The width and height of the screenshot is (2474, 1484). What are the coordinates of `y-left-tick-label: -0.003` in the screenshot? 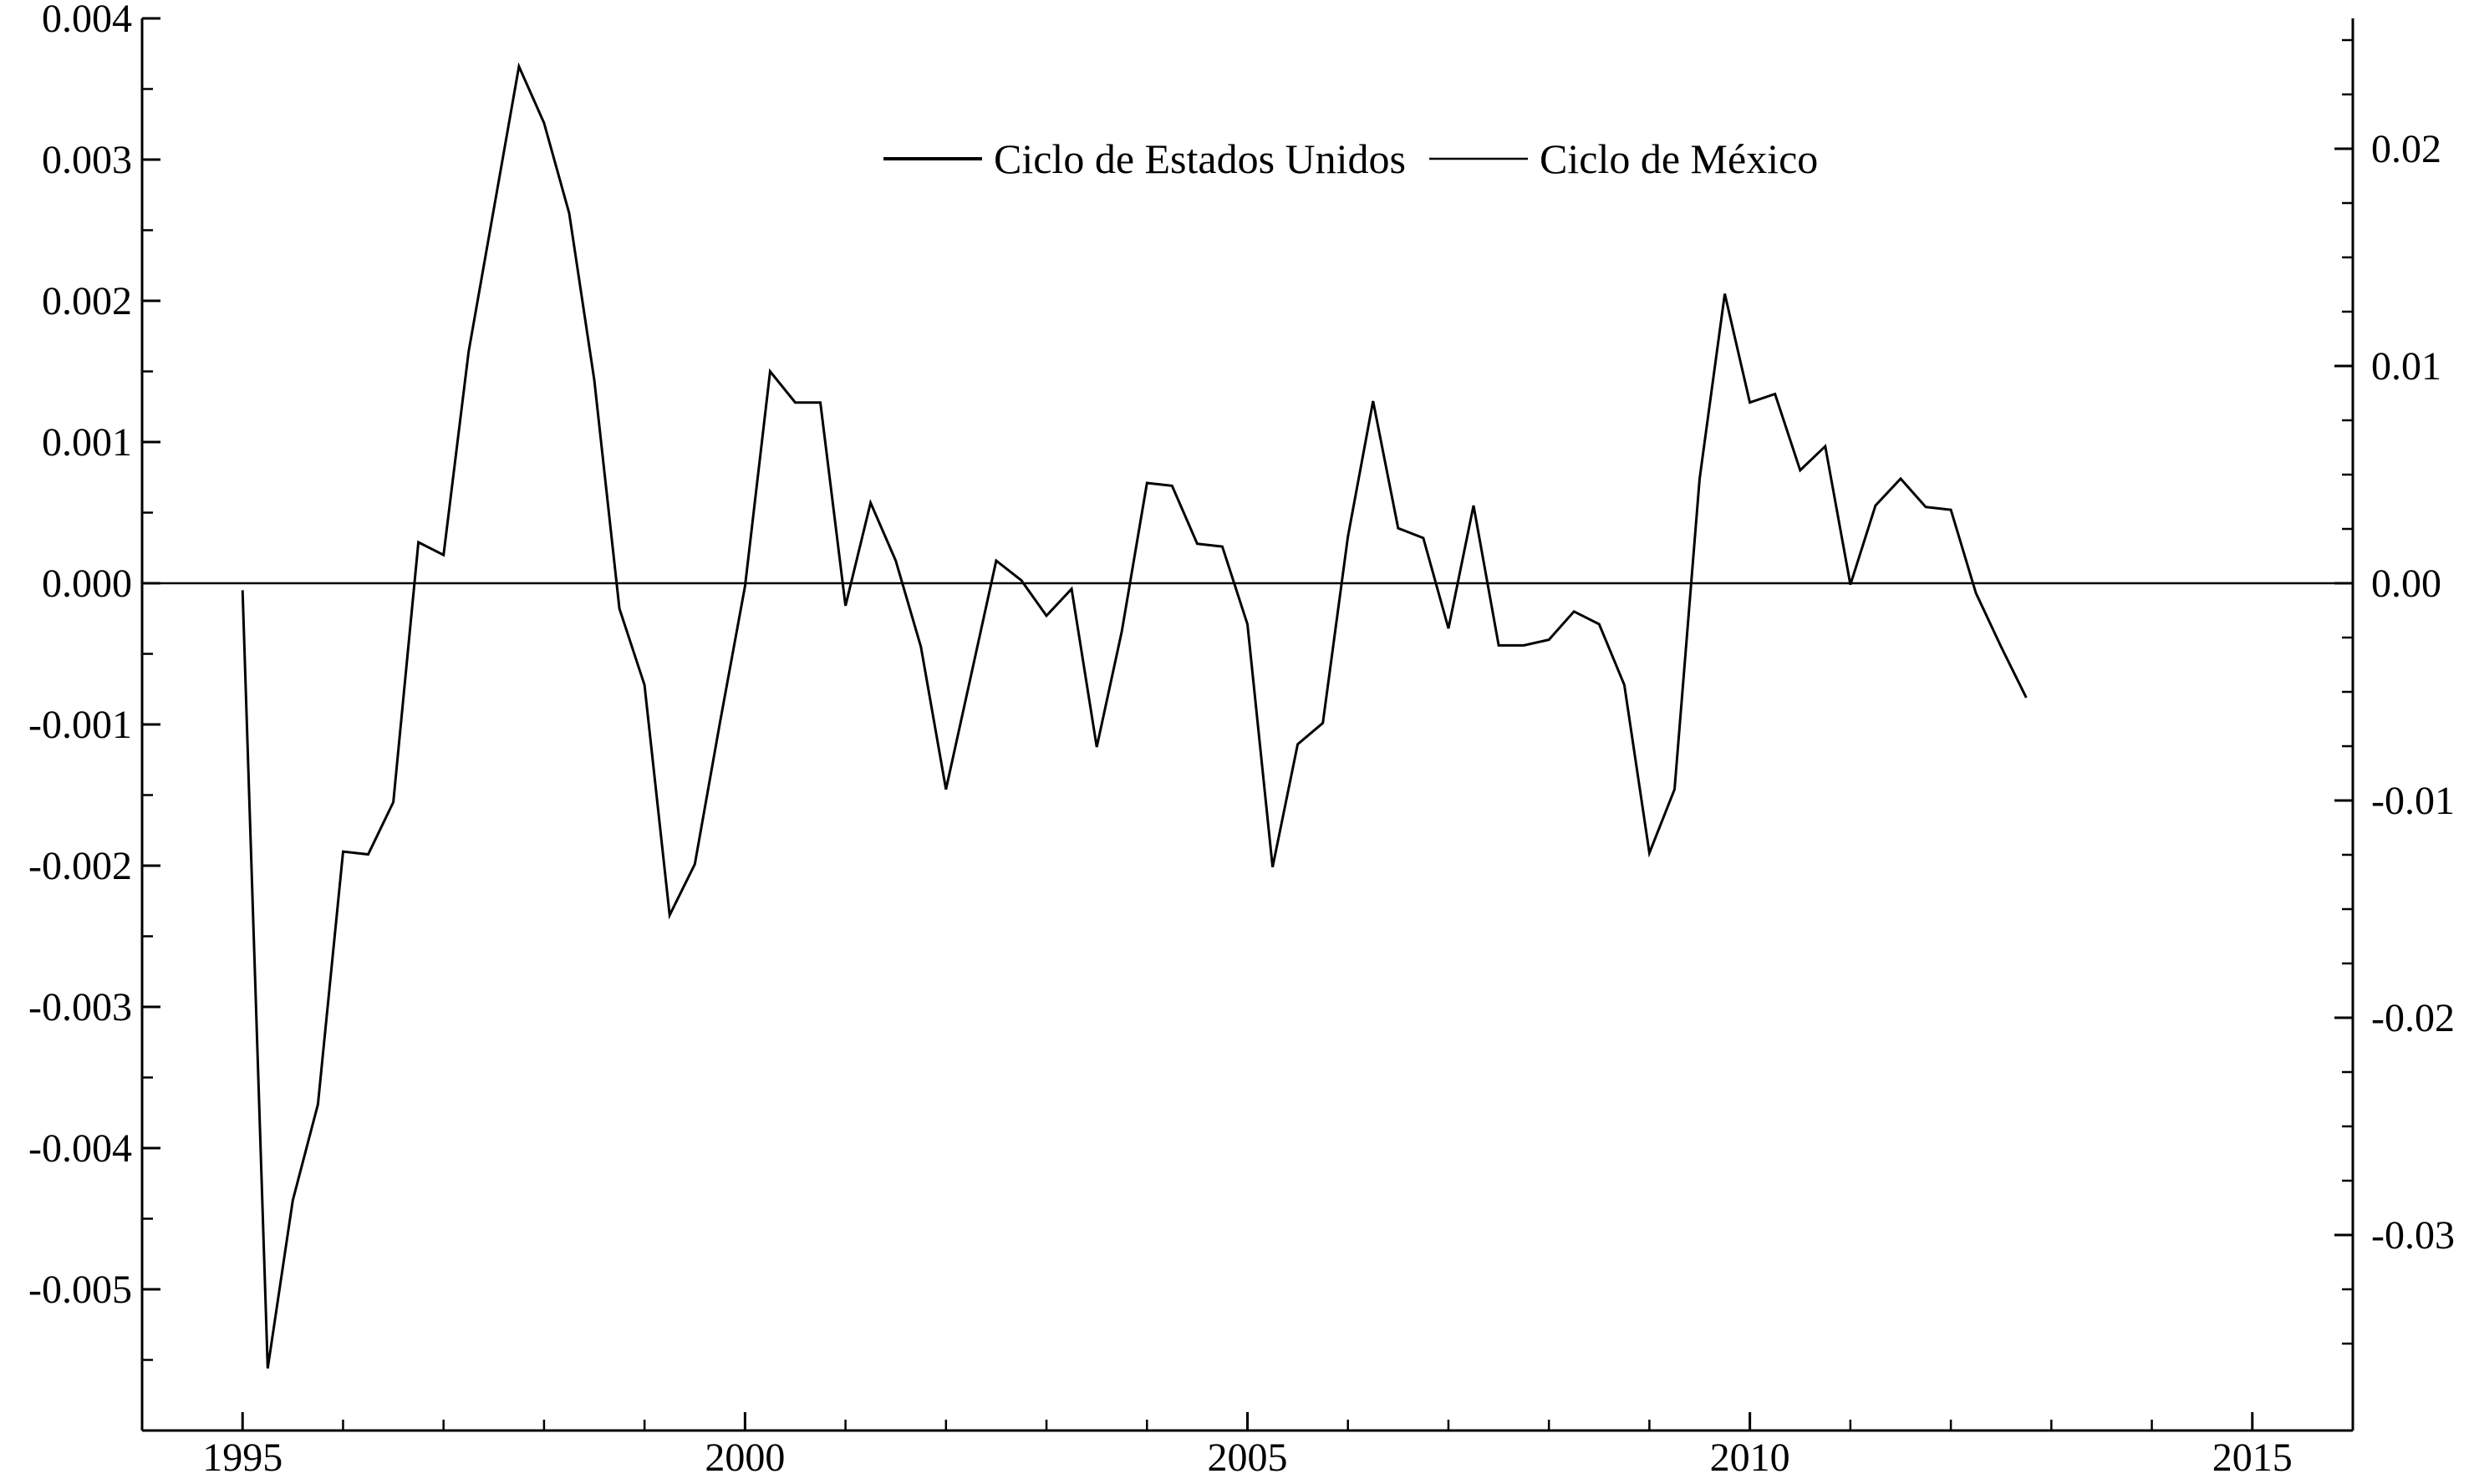 It's located at (80, 1007).